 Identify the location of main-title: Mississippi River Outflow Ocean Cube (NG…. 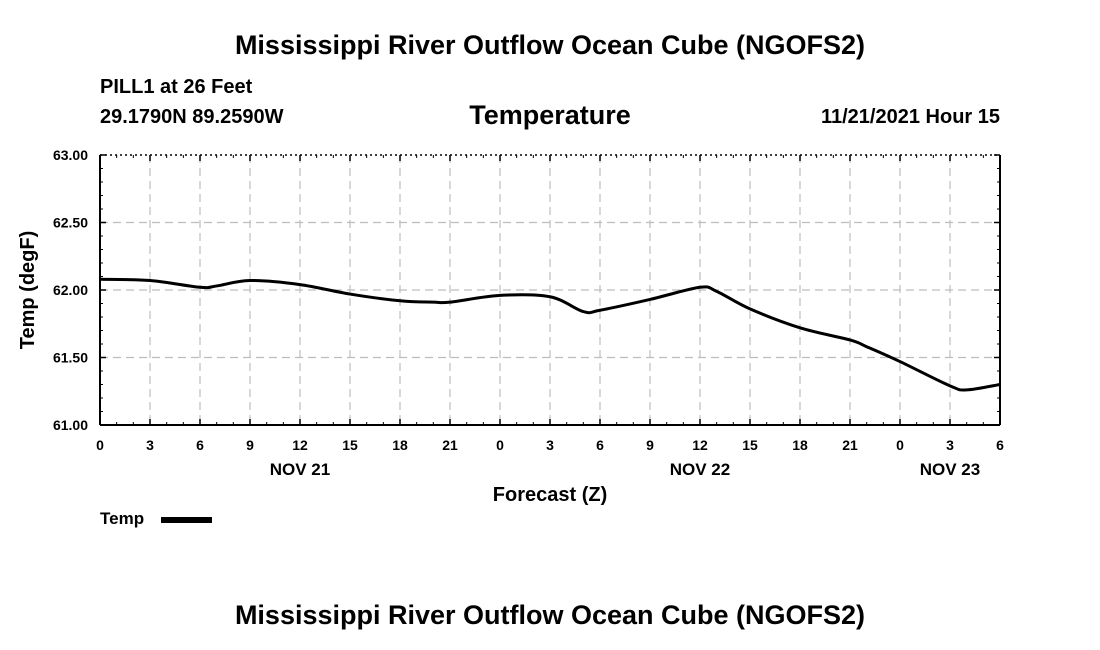
(550, 45).